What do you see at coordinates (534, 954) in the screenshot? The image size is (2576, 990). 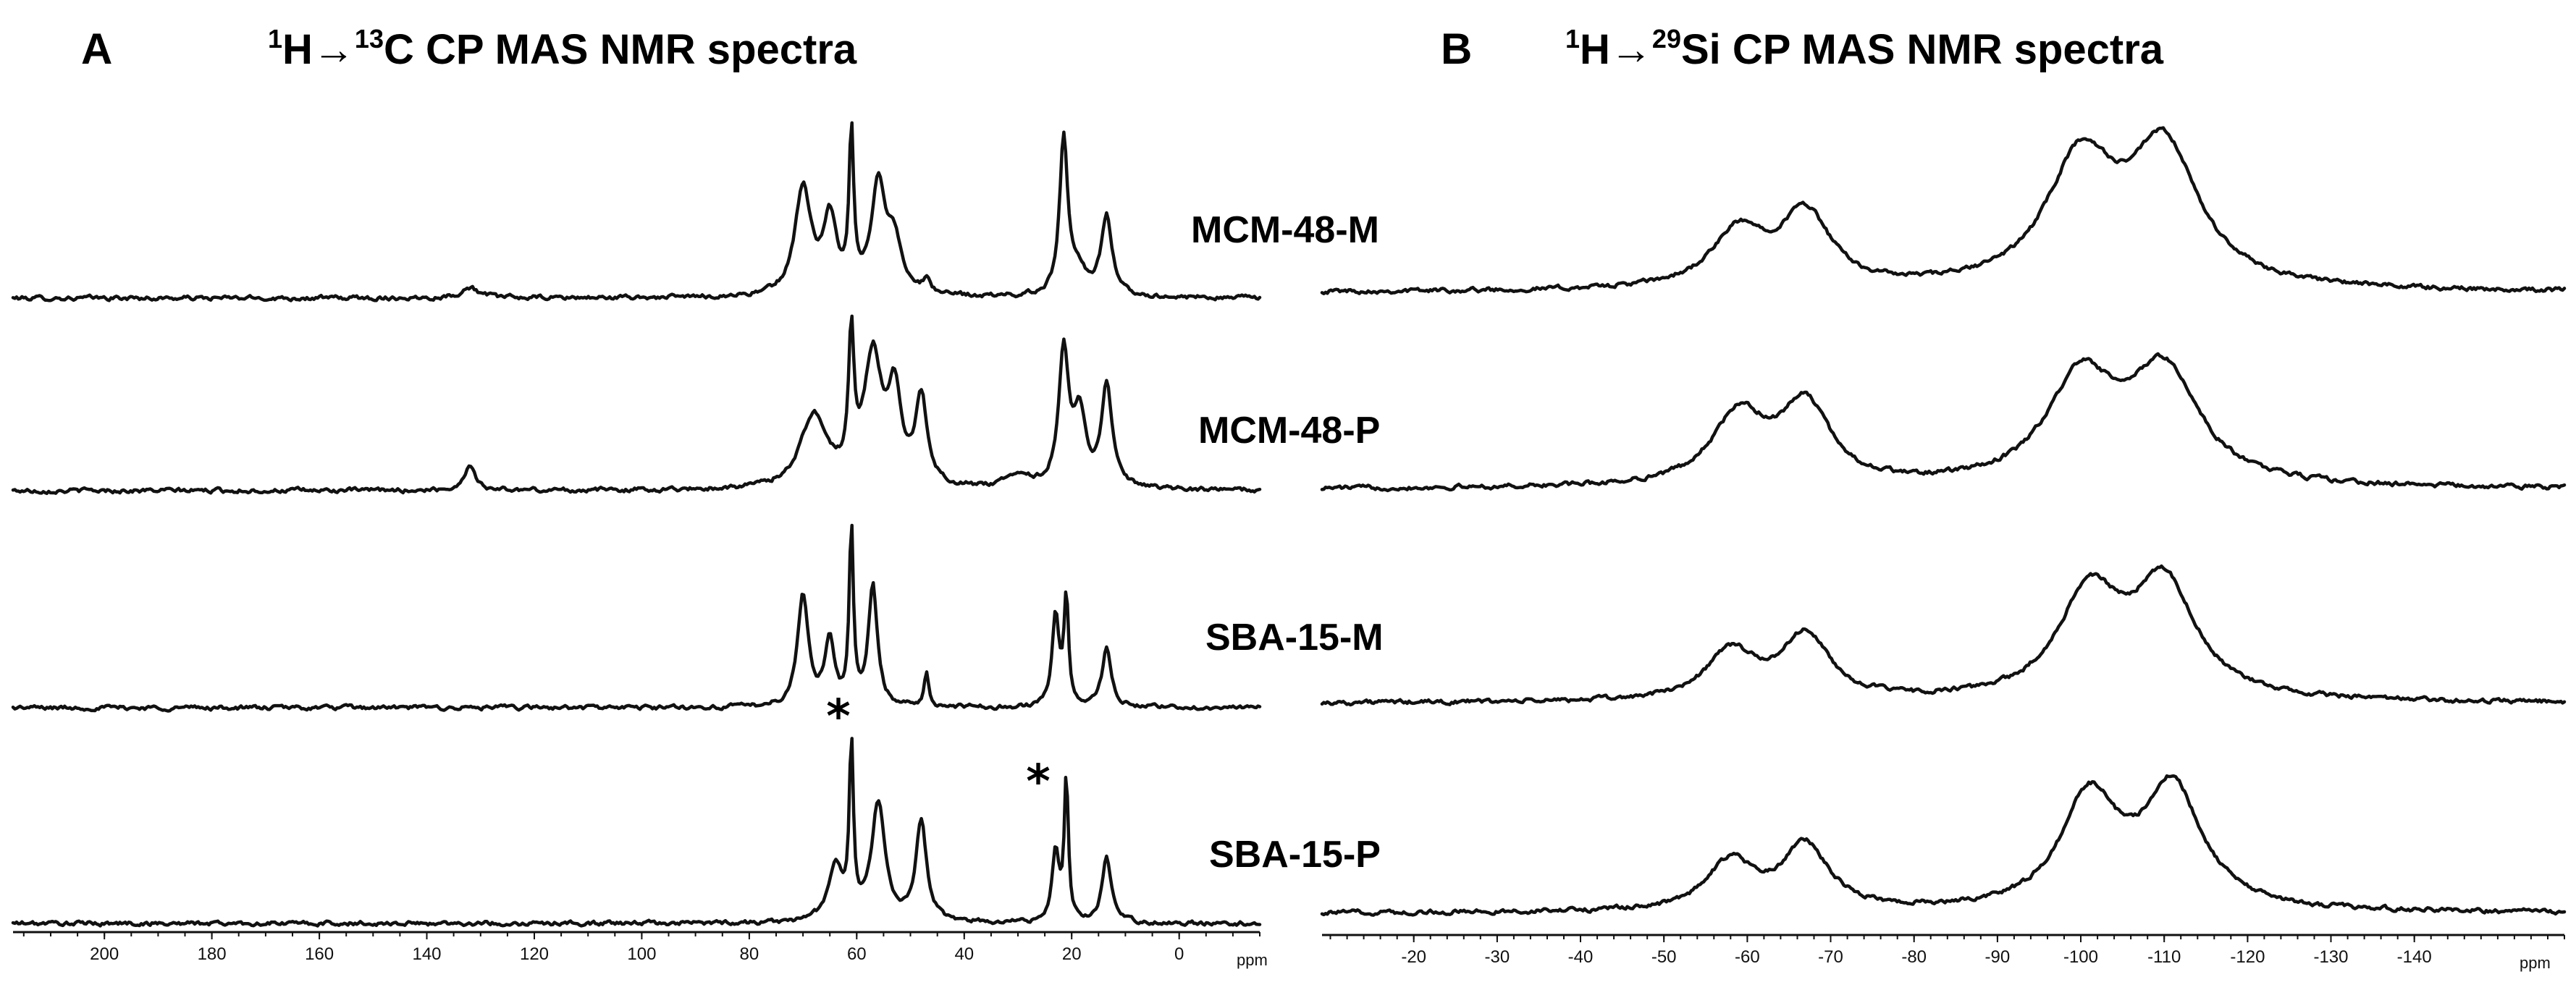 I see `tick-label: 120` at bounding box center [534, 954].